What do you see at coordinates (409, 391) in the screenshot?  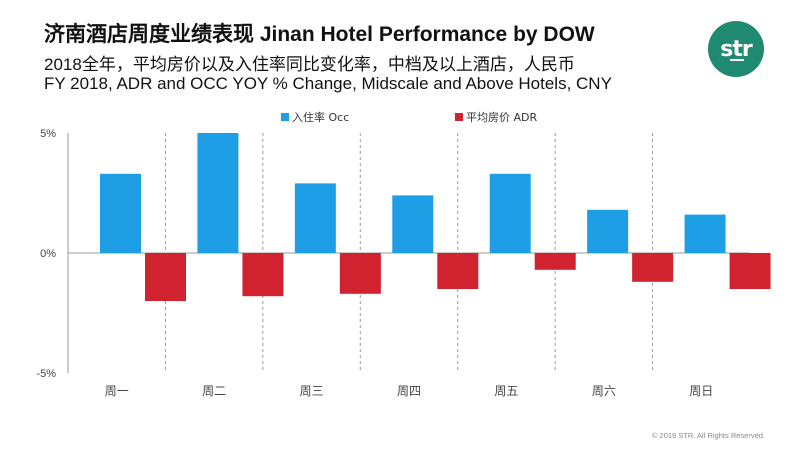 I see `x-tick-label: 周四` at bounding box center [409, 391].